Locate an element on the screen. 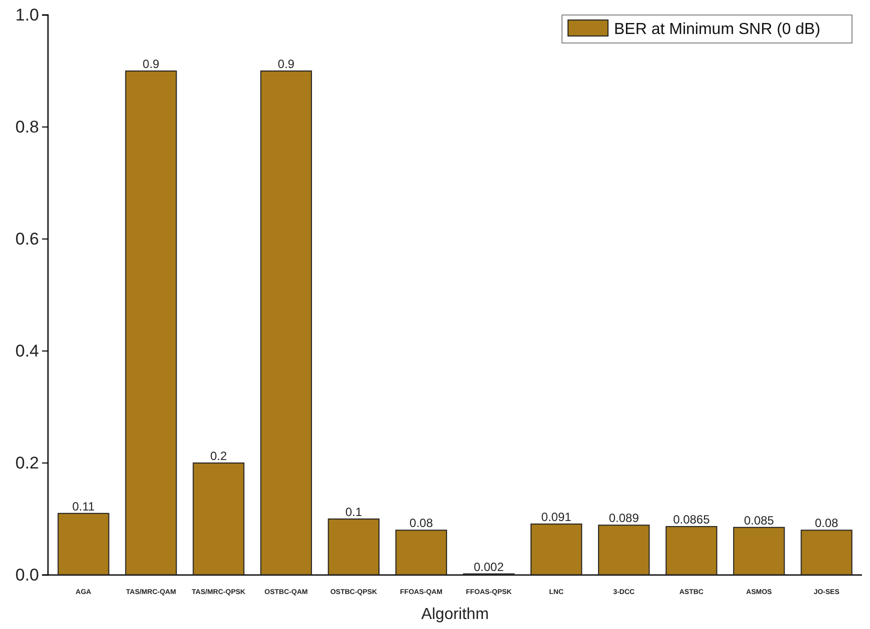  data-label: 0.11 is located at coordinates (84, 506).